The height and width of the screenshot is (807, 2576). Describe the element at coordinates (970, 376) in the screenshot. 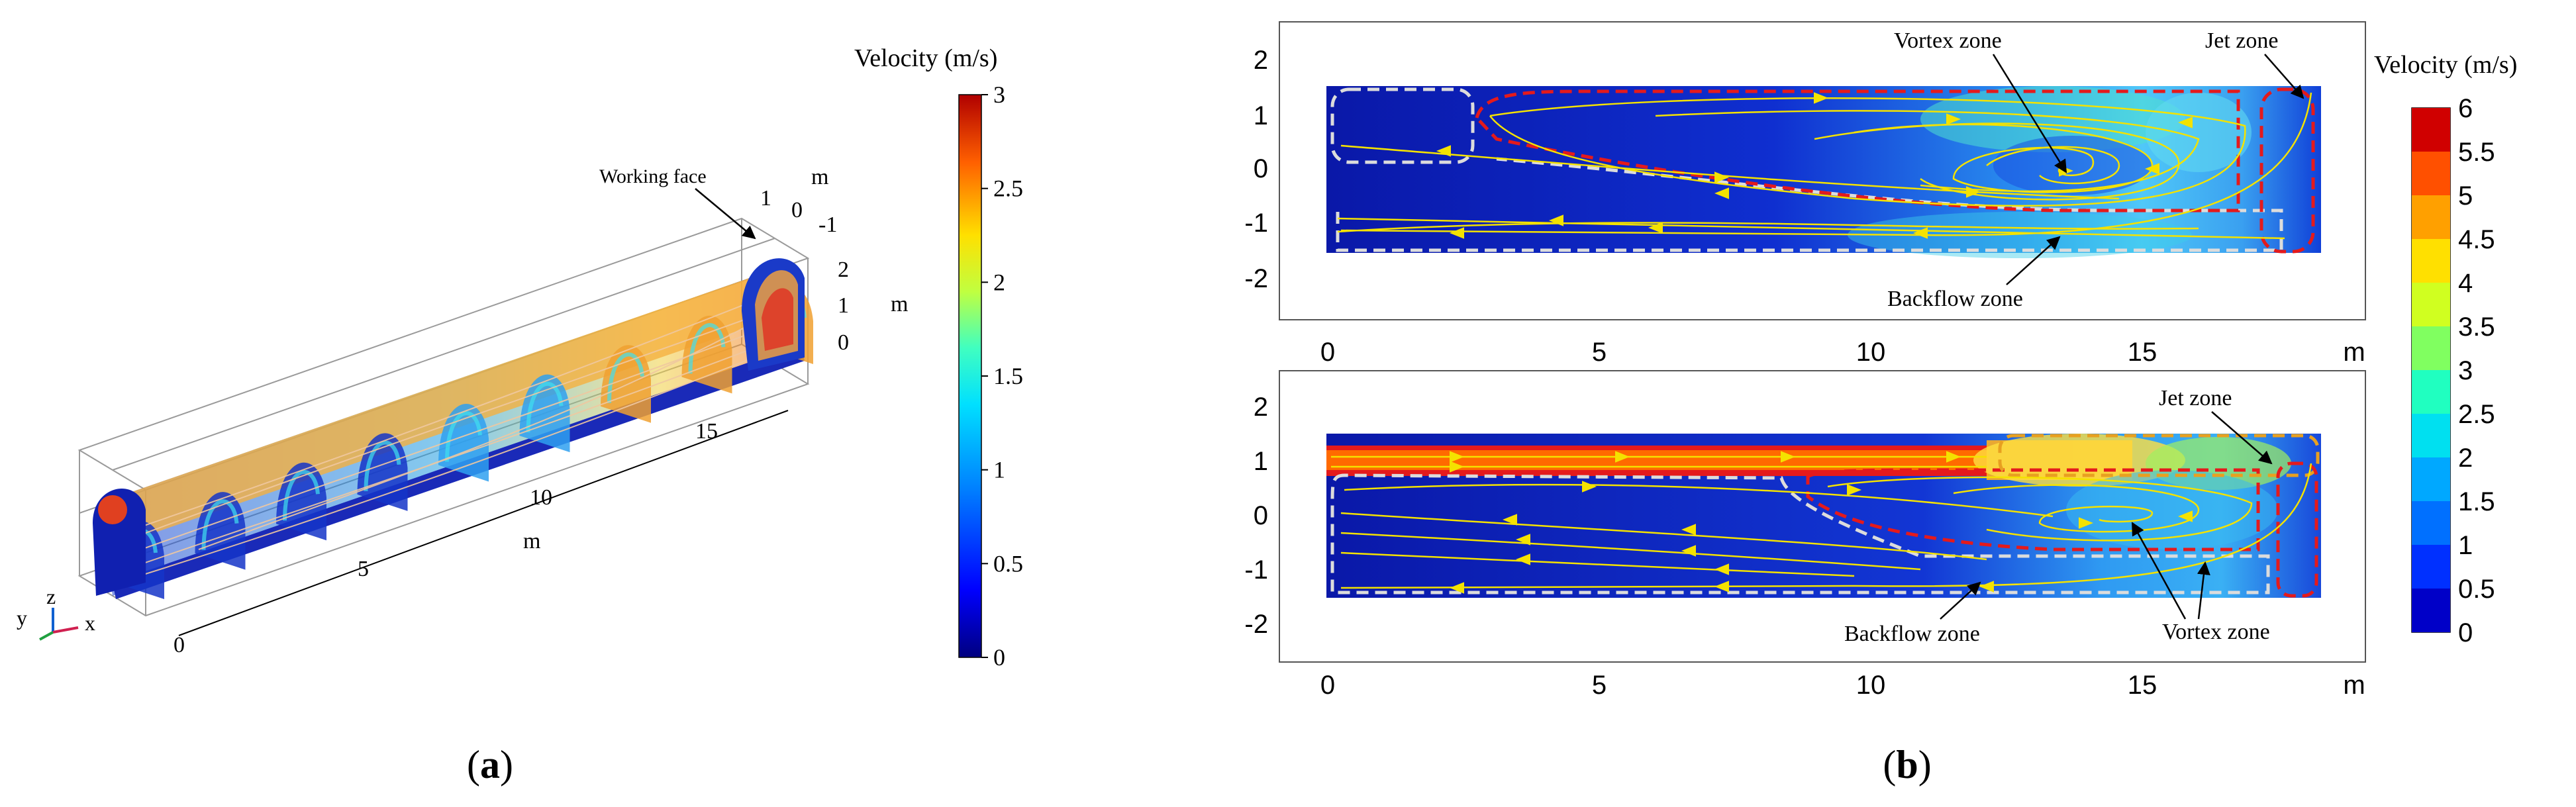

I see `panel-a-colorbar-ramp` at that location.